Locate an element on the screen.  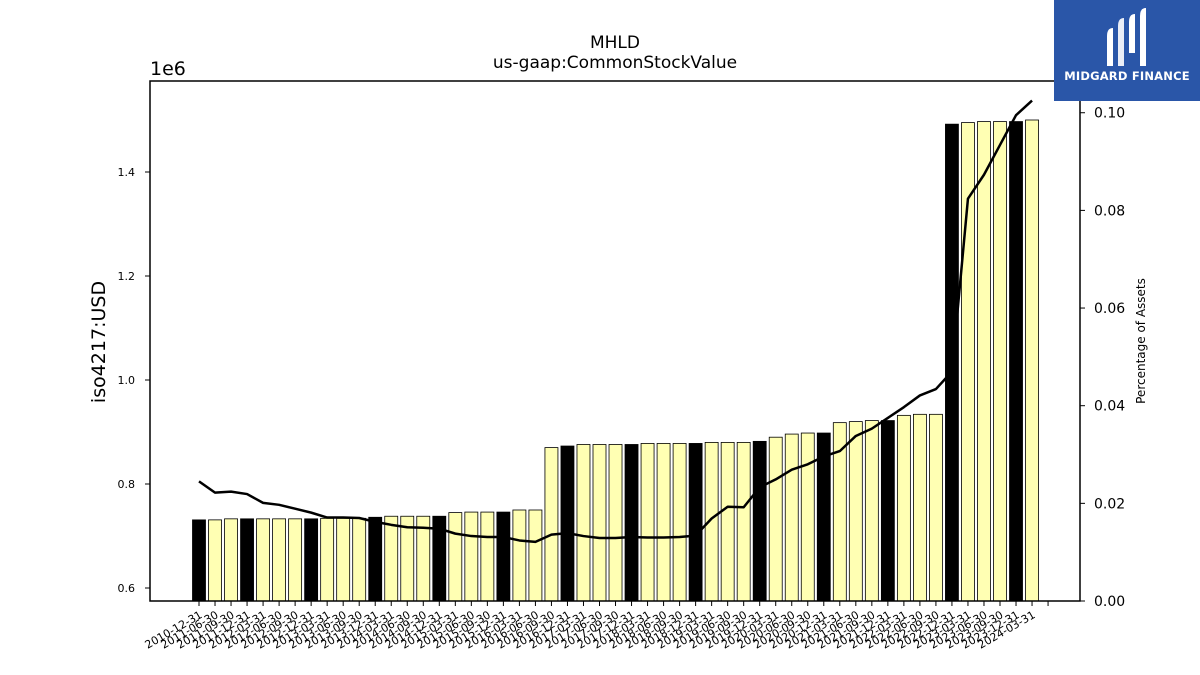
logo-text: MIDGARD FINANCE is located at coordinates (1127, 76).